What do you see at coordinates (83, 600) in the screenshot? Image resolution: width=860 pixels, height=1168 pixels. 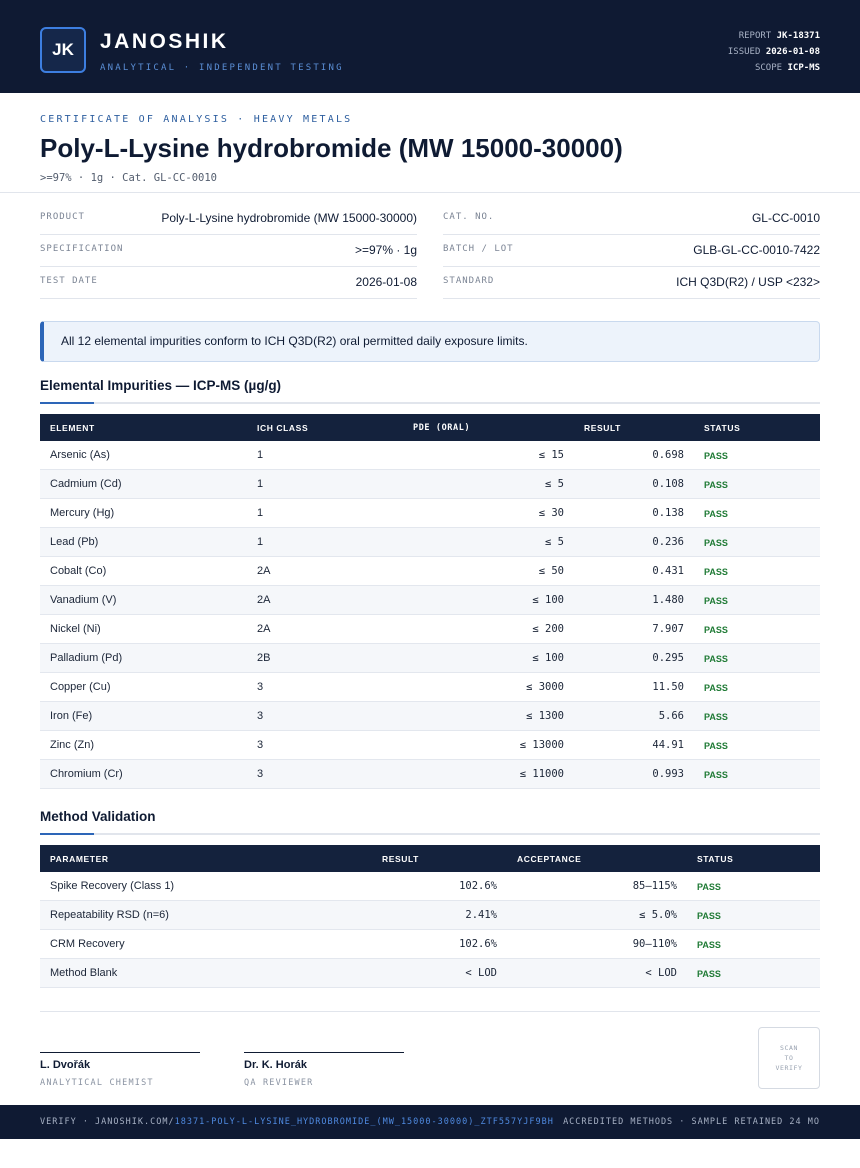 I see `element-name: Vanadium (V)` at bounding box center [83, 600].